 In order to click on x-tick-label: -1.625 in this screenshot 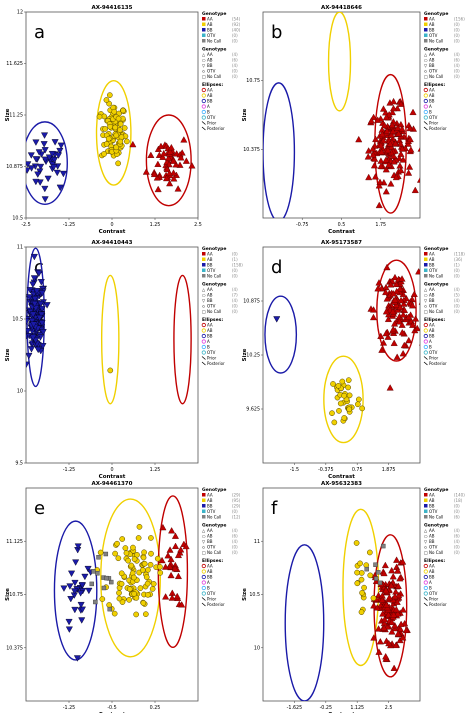, I will do `click(294, 708)`.